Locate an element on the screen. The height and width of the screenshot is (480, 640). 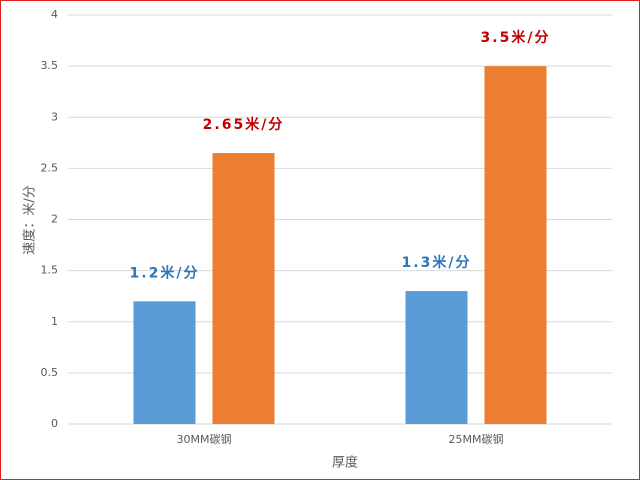
x-tick-label: 30MM碳钢 is located at coordinates (204, 439).